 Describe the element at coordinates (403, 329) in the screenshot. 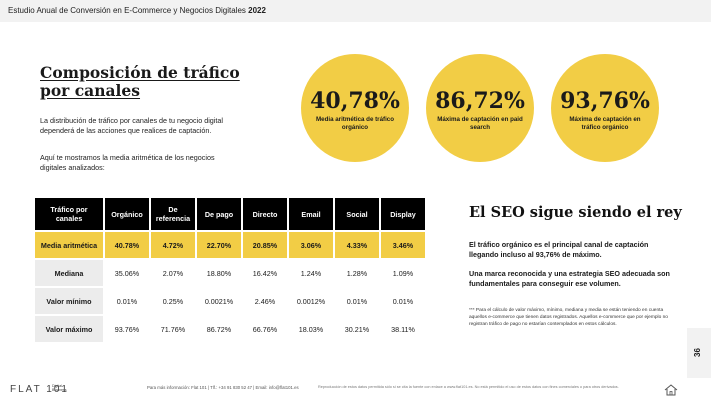

I see `table-cell: 38.11%` at that location.